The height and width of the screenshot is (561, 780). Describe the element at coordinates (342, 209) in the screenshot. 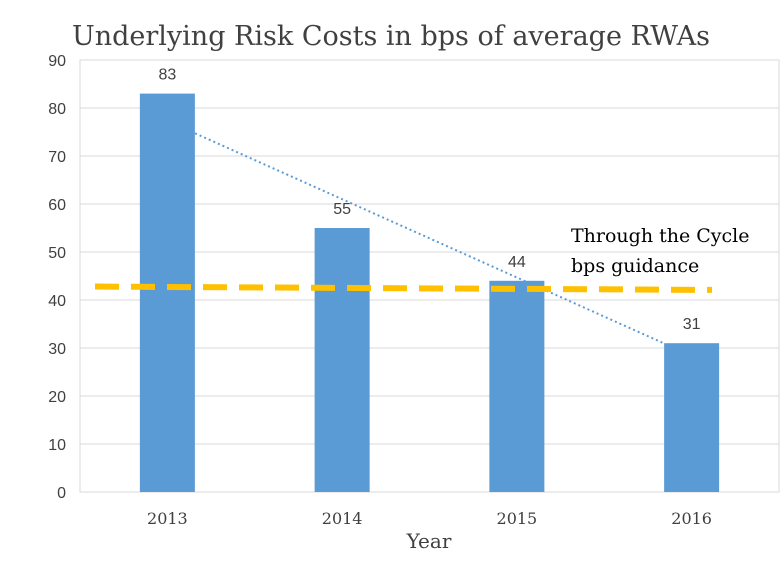

I see `data-label-2014: 55` at that location.